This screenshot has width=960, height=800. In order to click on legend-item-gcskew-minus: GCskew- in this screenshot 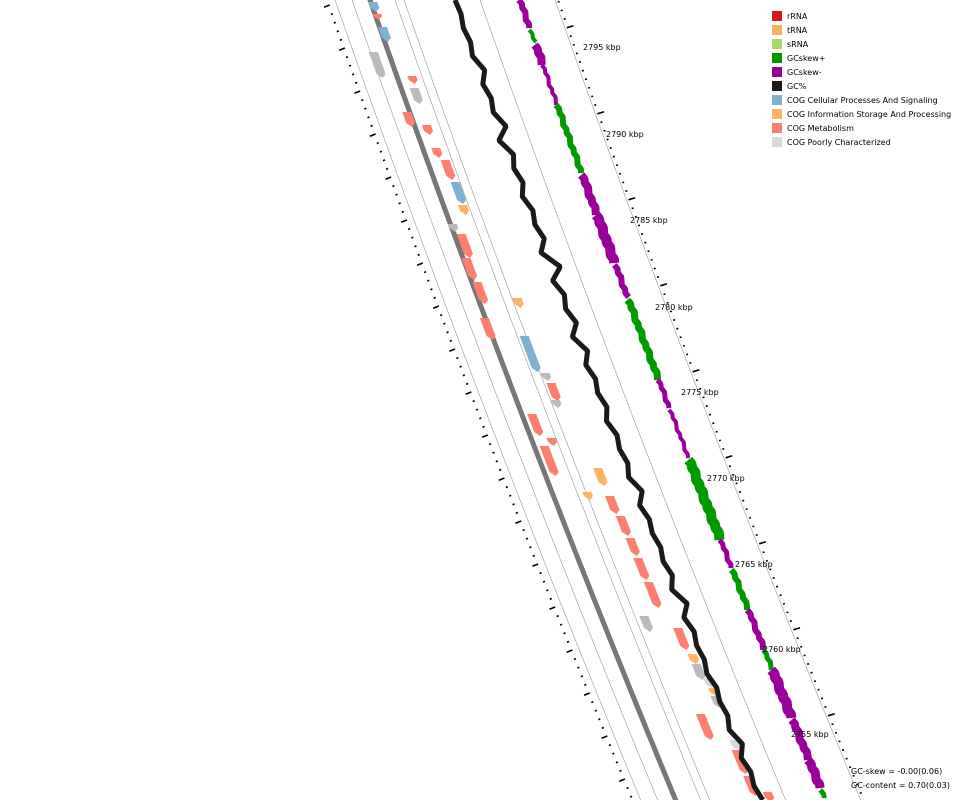, I will do `click(861, 72)`.